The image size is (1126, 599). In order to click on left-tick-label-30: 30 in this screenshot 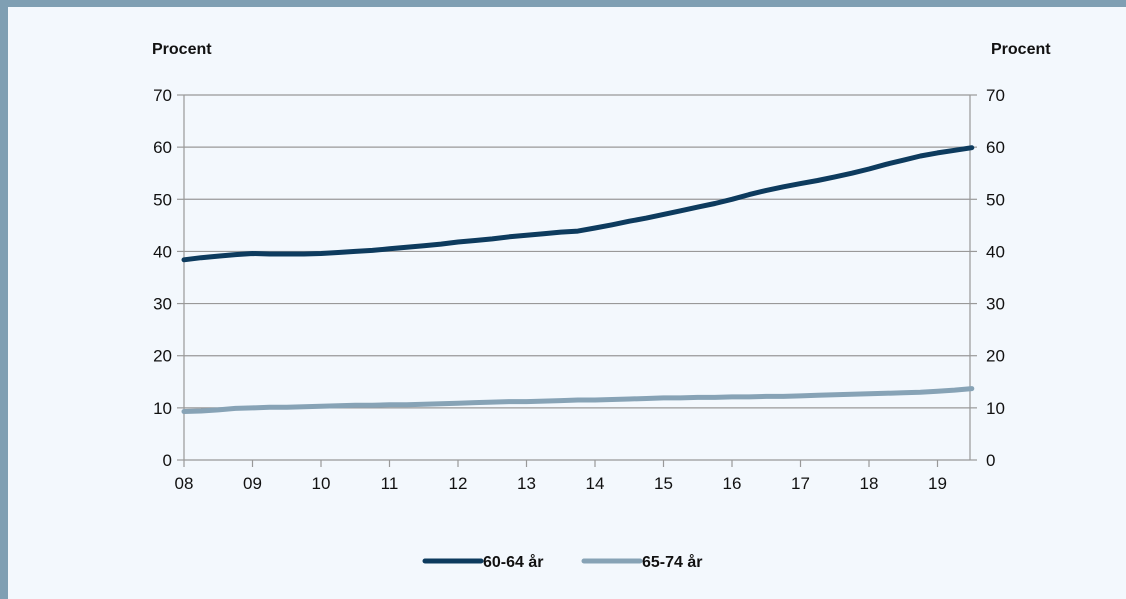, I will do `click(162, 304)`.